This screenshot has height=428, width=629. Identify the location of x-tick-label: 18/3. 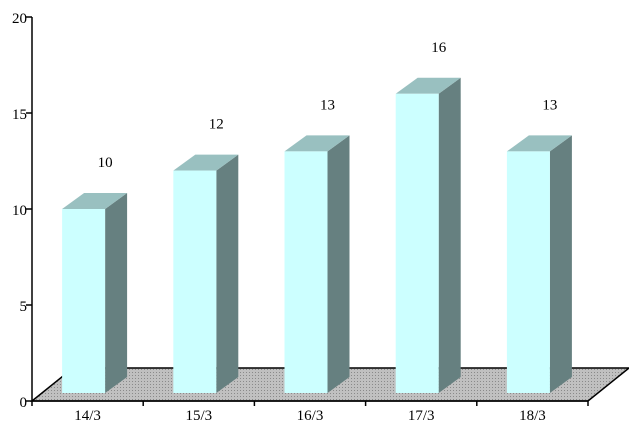
(532, 416).